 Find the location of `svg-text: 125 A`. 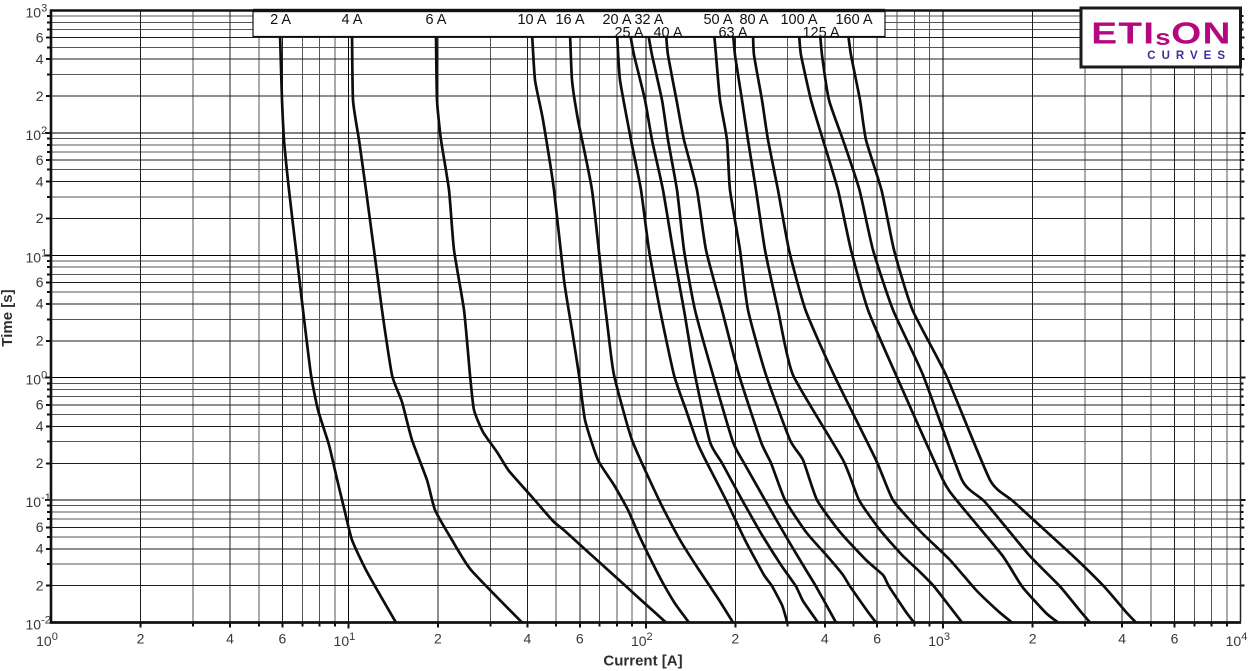

svg-text: 125 A is located at coordinates (820, 33).